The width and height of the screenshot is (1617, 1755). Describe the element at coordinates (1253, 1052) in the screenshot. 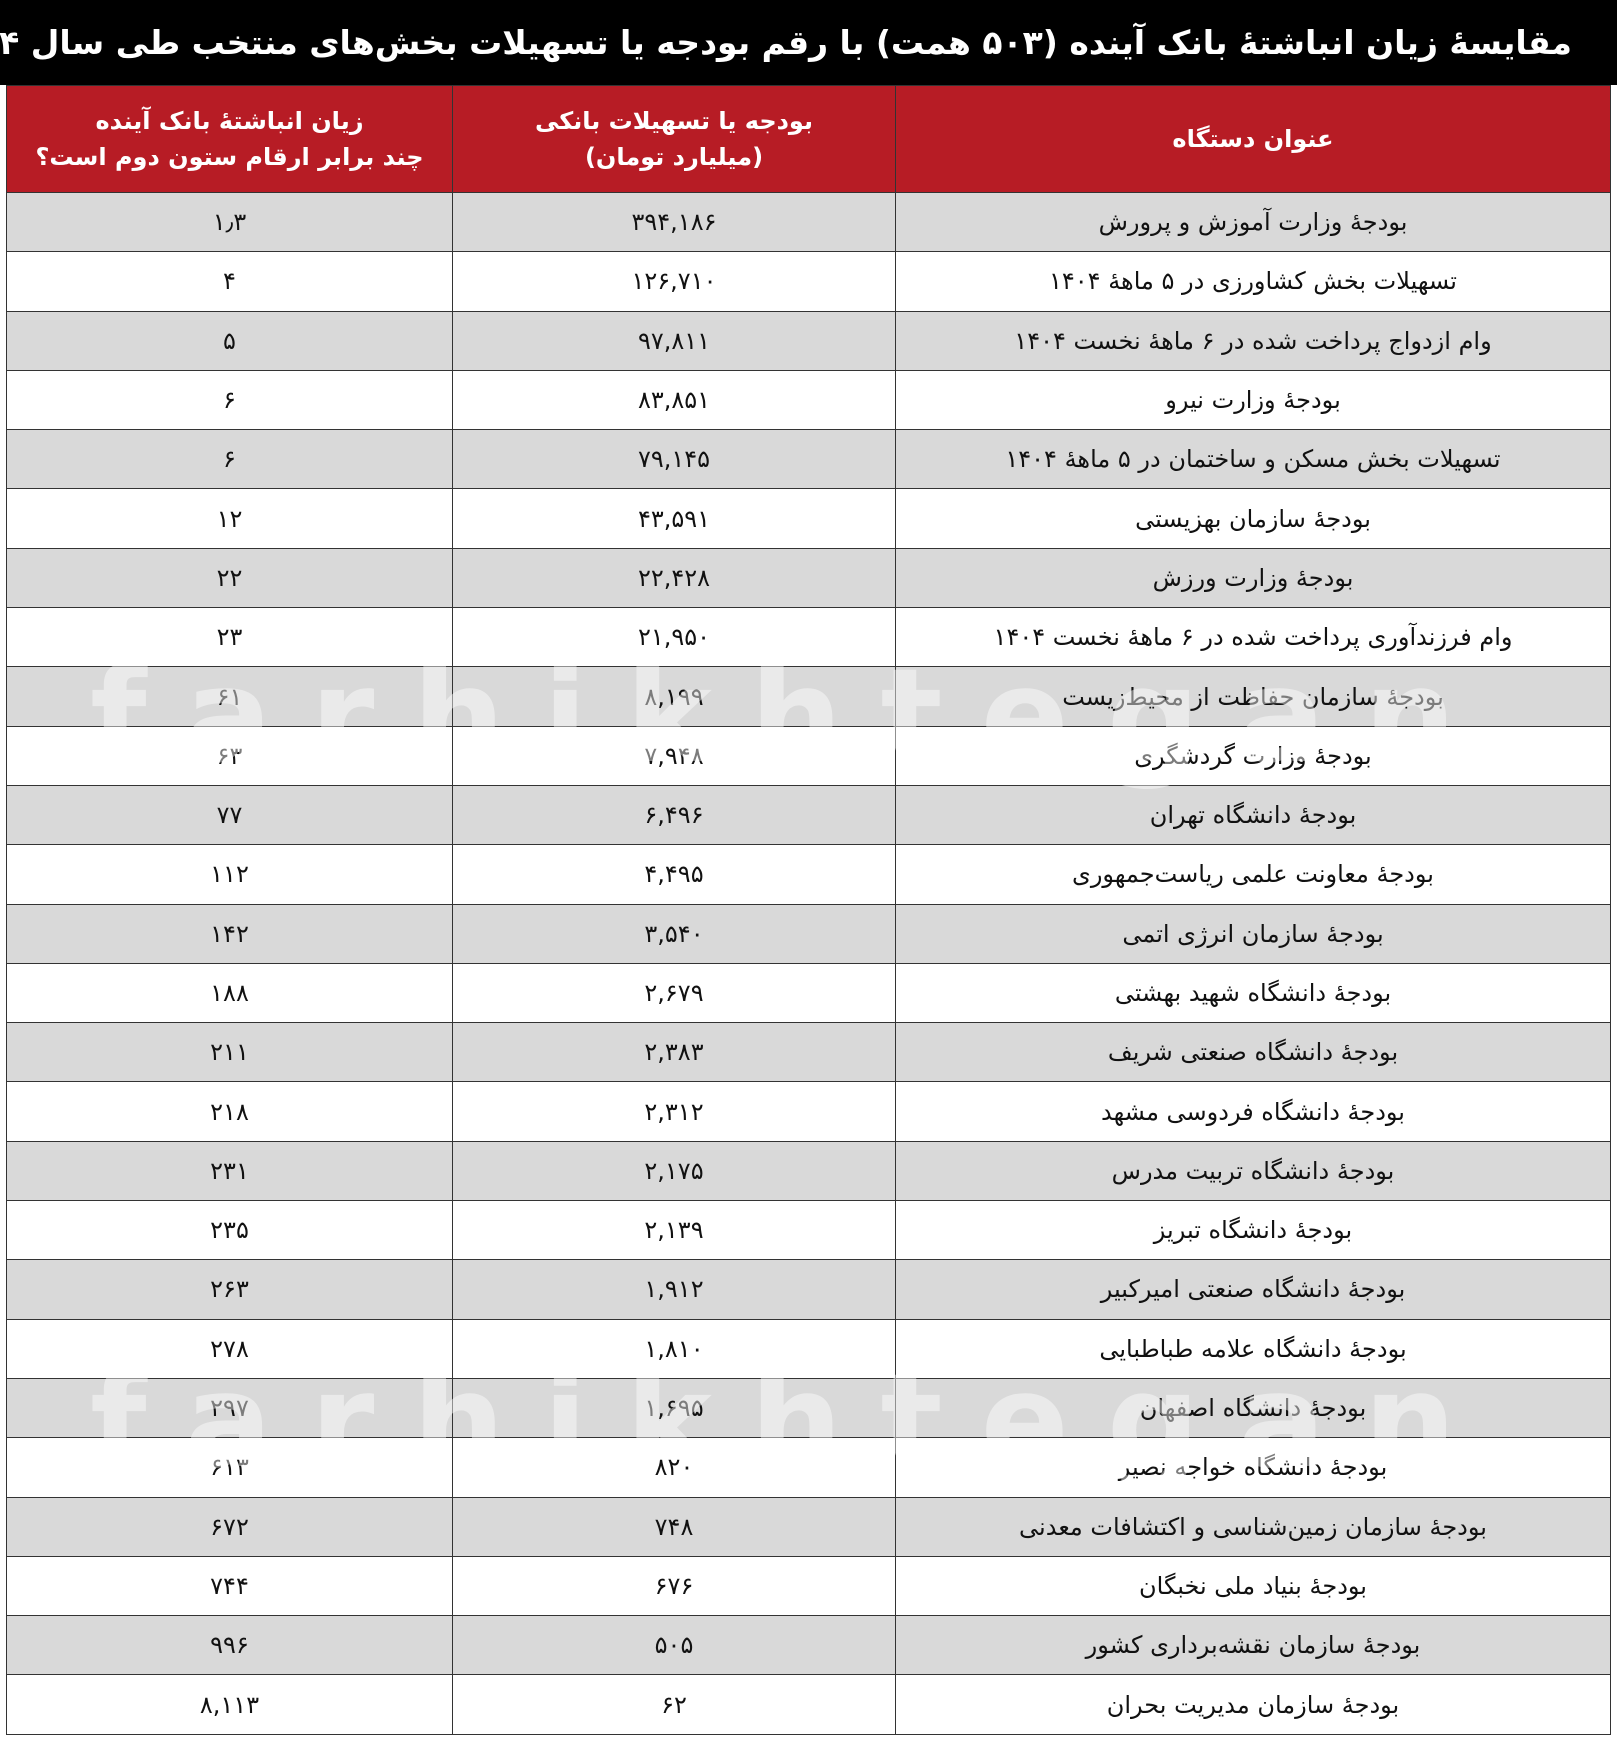

I see `table-cell: بودجهٔ دانشگاه صنعتی شریف` at that location.